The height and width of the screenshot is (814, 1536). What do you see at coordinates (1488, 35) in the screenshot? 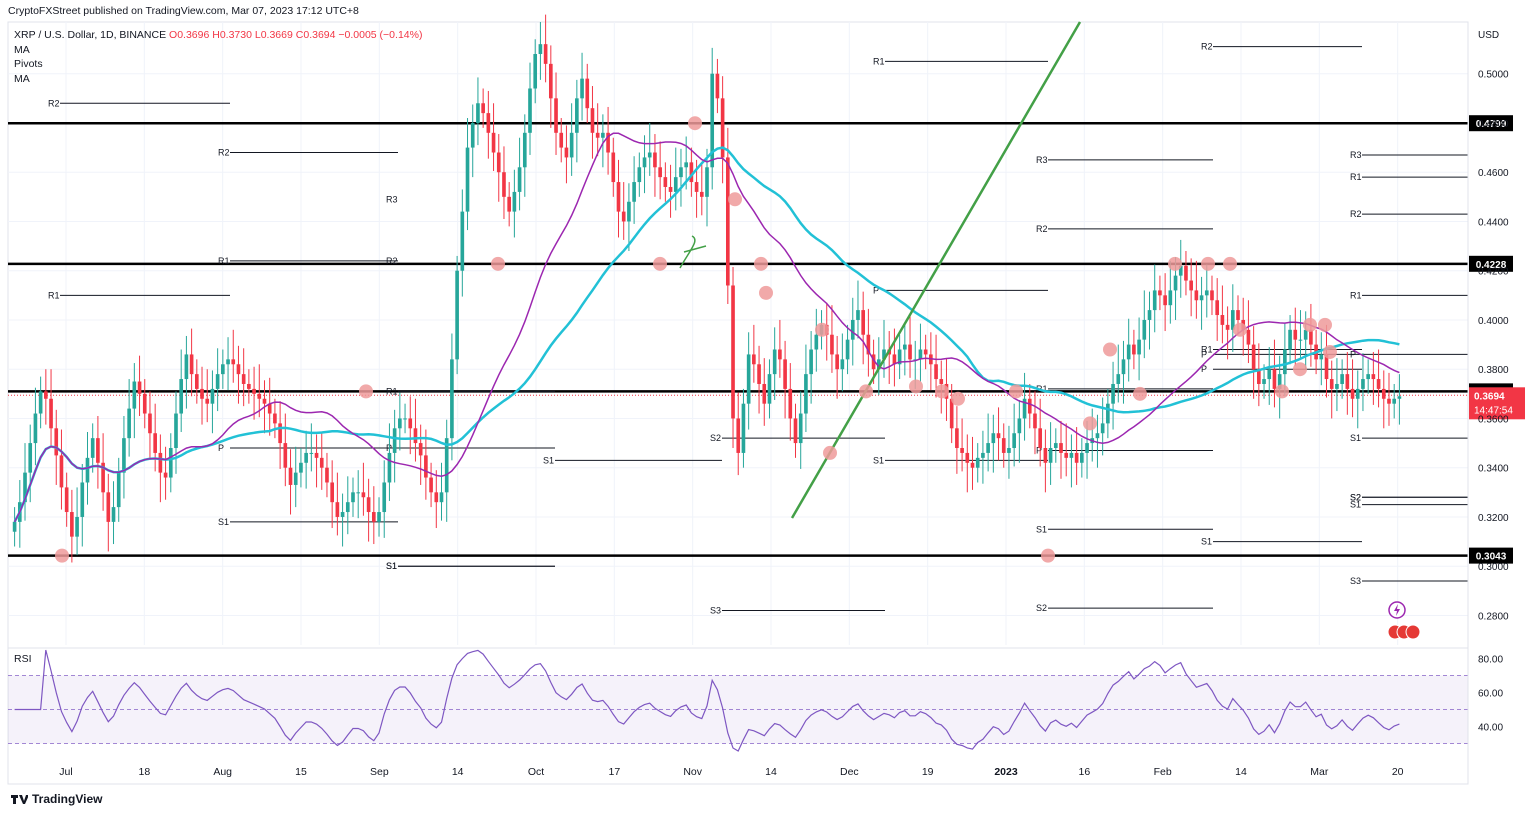
I see `currency-label: USD` at bounding box center [1488, 35].